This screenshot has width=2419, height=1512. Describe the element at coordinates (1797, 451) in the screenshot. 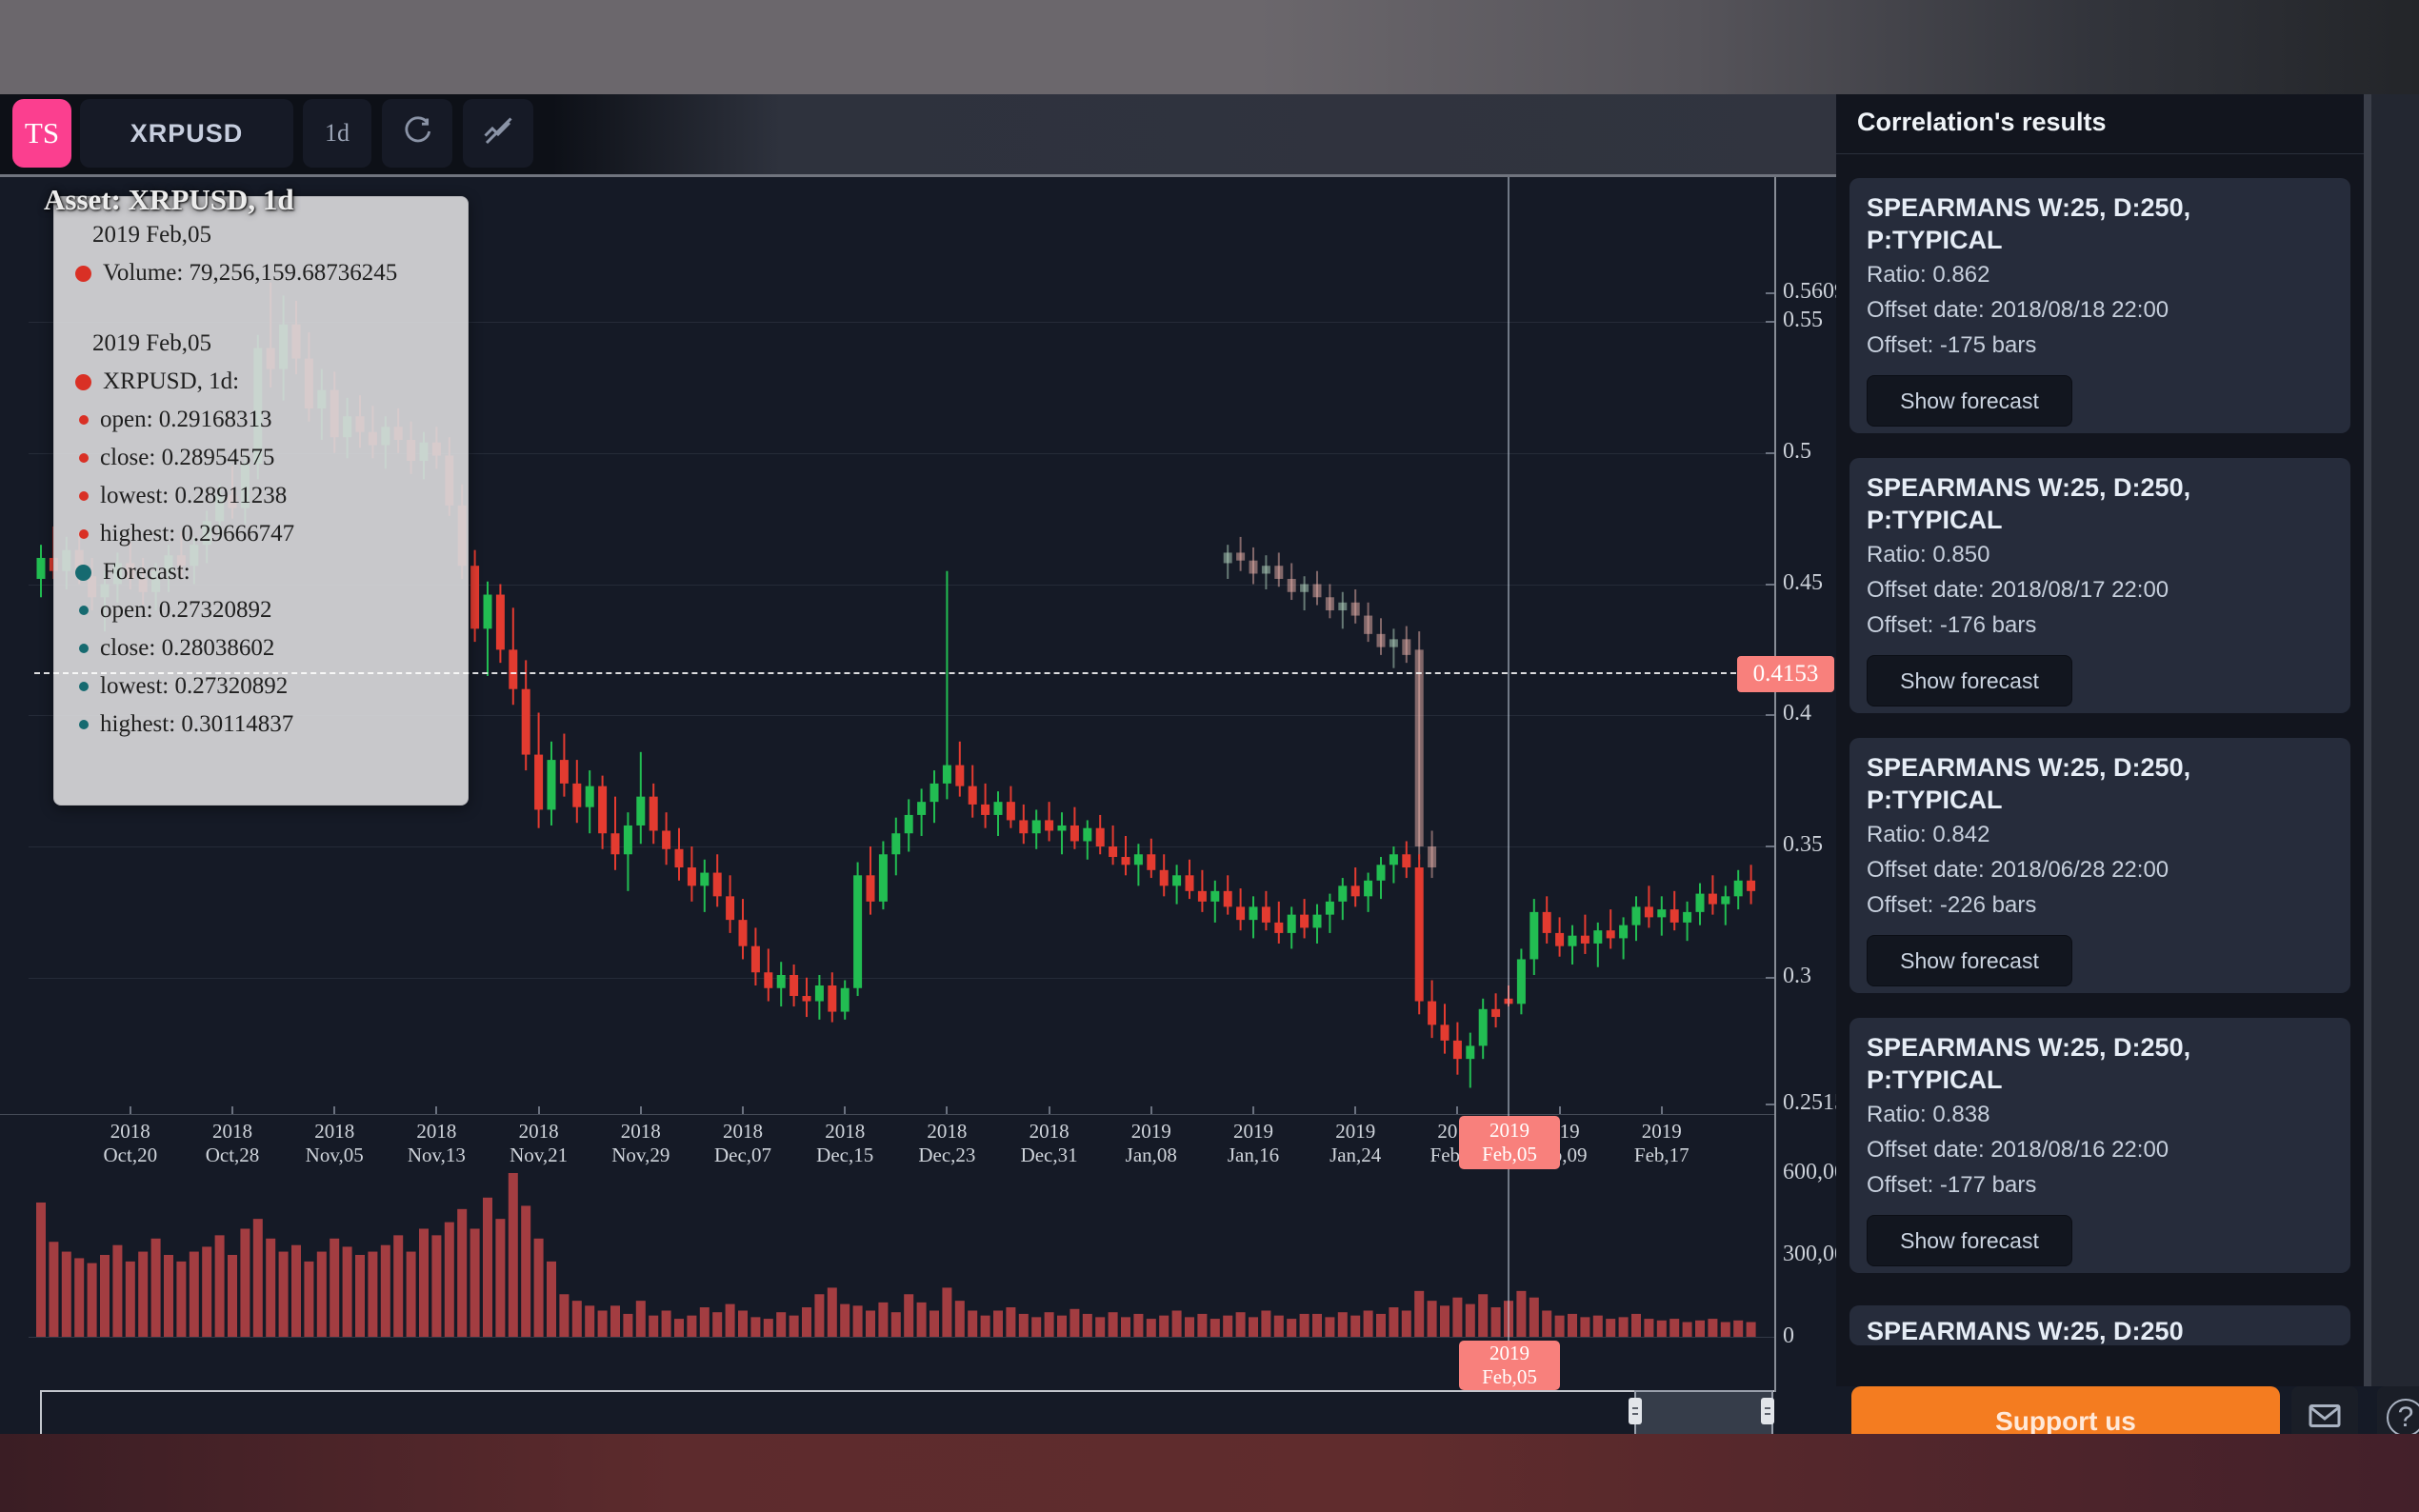

I see `price-axis-label: 0.5` at that location.